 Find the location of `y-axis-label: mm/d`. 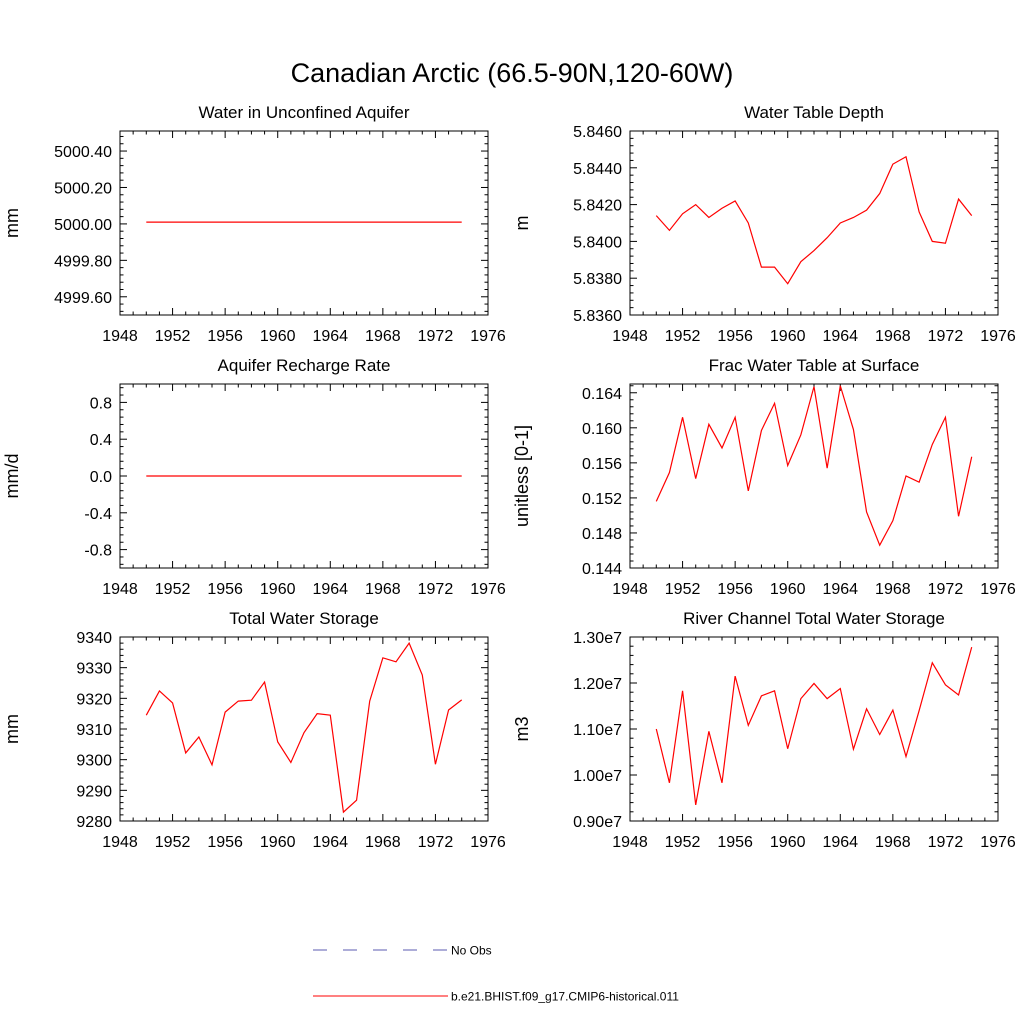

y-axis-label: mm/d is located at coordinates (12, 476).